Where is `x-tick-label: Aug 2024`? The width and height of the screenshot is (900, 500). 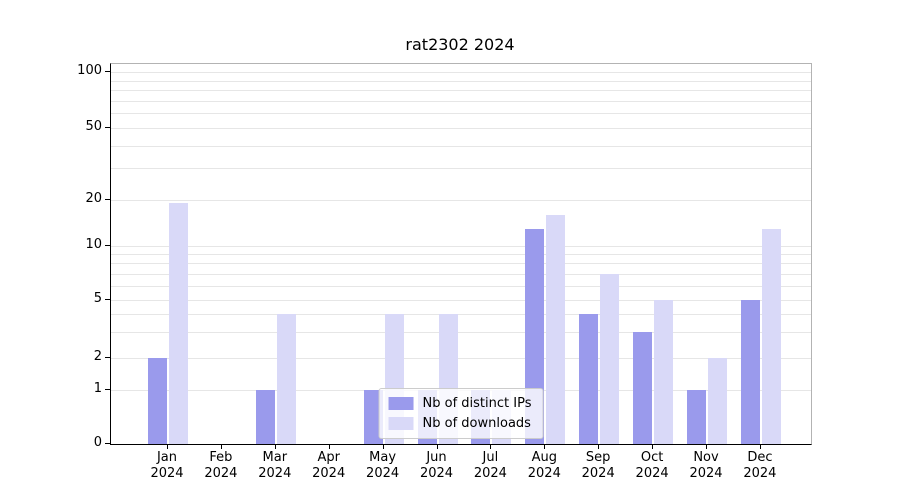 x-tick-label: Aug 2024 is located at coordinates (544, 466).